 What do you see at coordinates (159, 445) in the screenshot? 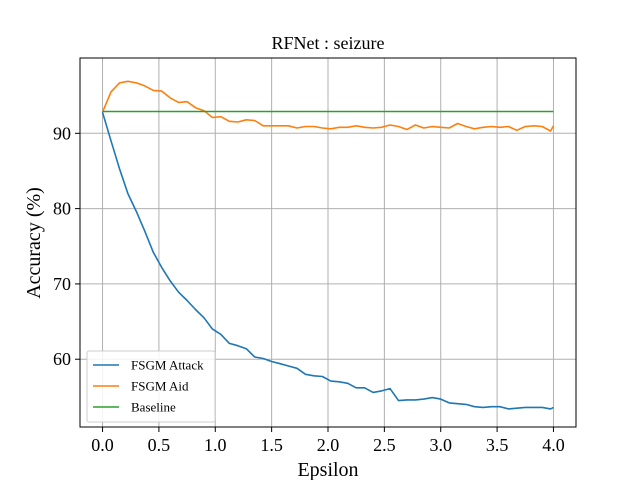
I see `x-tick-label: 0.5` at bounding box center [159, 445].